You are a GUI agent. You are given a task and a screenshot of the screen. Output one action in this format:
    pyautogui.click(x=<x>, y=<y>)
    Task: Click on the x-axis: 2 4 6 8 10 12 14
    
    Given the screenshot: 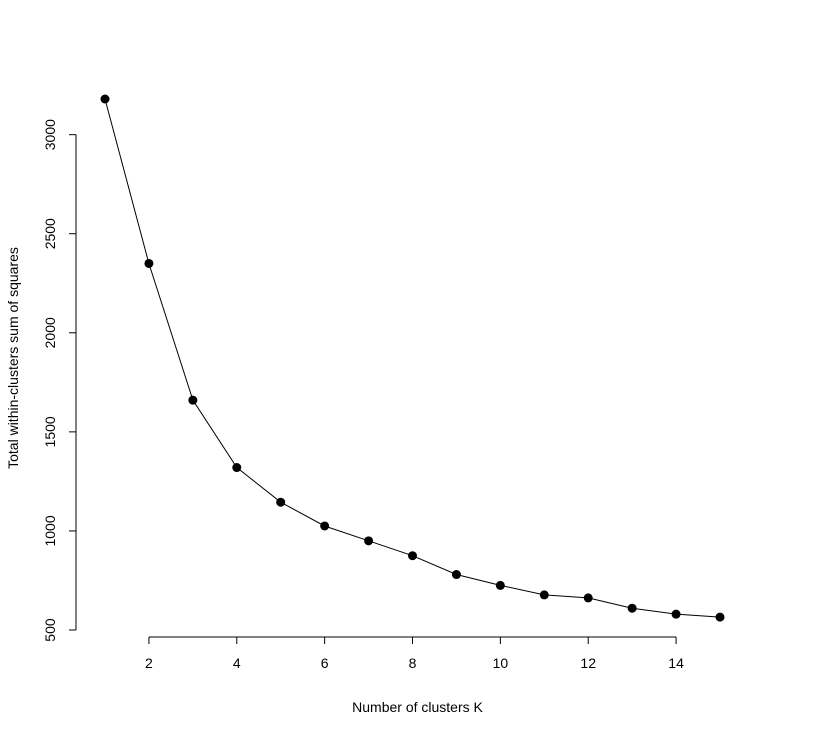 What is the action you would take?
    pyautogui.click(x=414, y=653)
    